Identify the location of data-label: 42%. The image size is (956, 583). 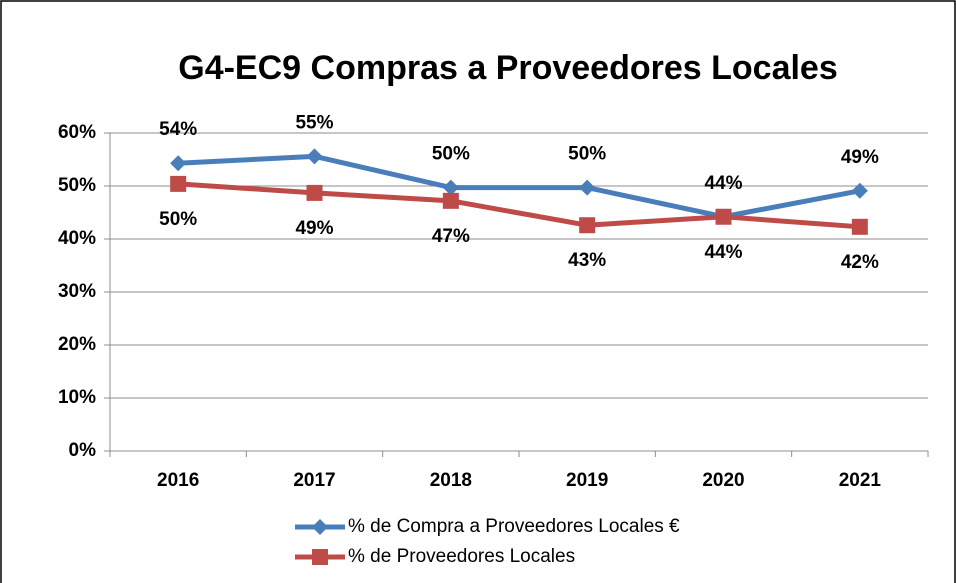
(860, 262).